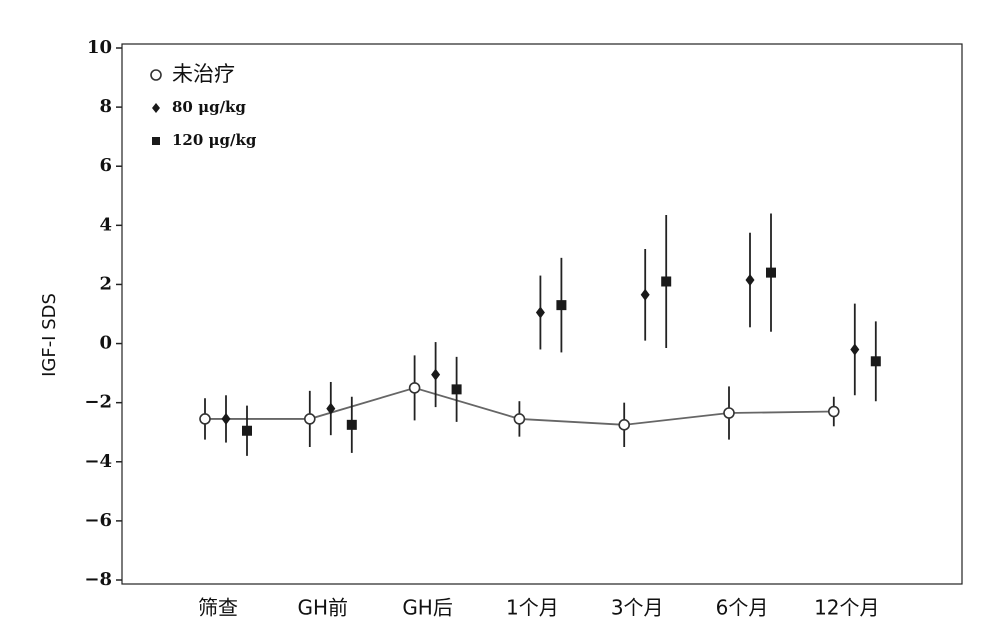  What do you see at coordinates (49, 335) in the screenshot?
I see `y-axis-label: IGF-I SDS` at bounding box center [49, 335].